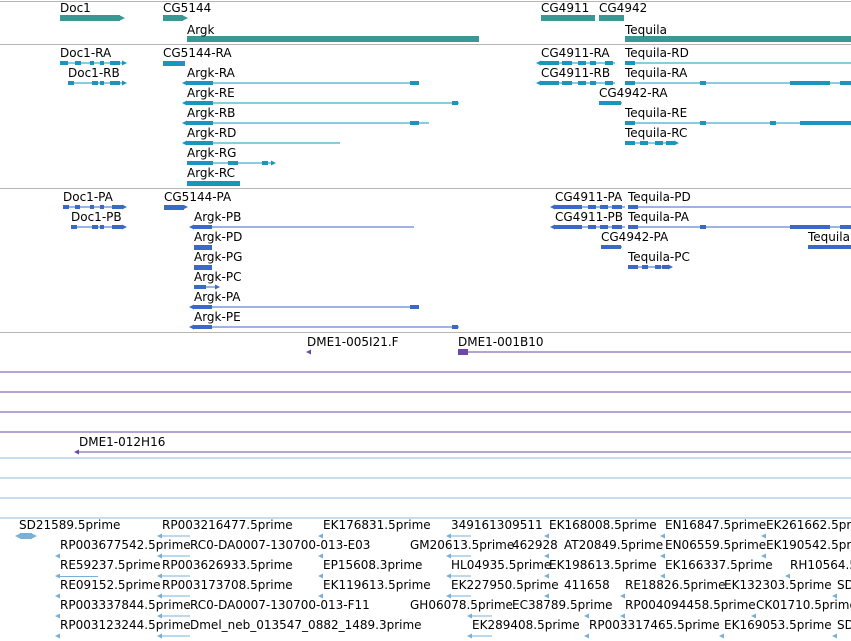 The height and width of the screenshot is (641, 851). I want to click on est-label: EK168008.5prime, so click(603, 525).